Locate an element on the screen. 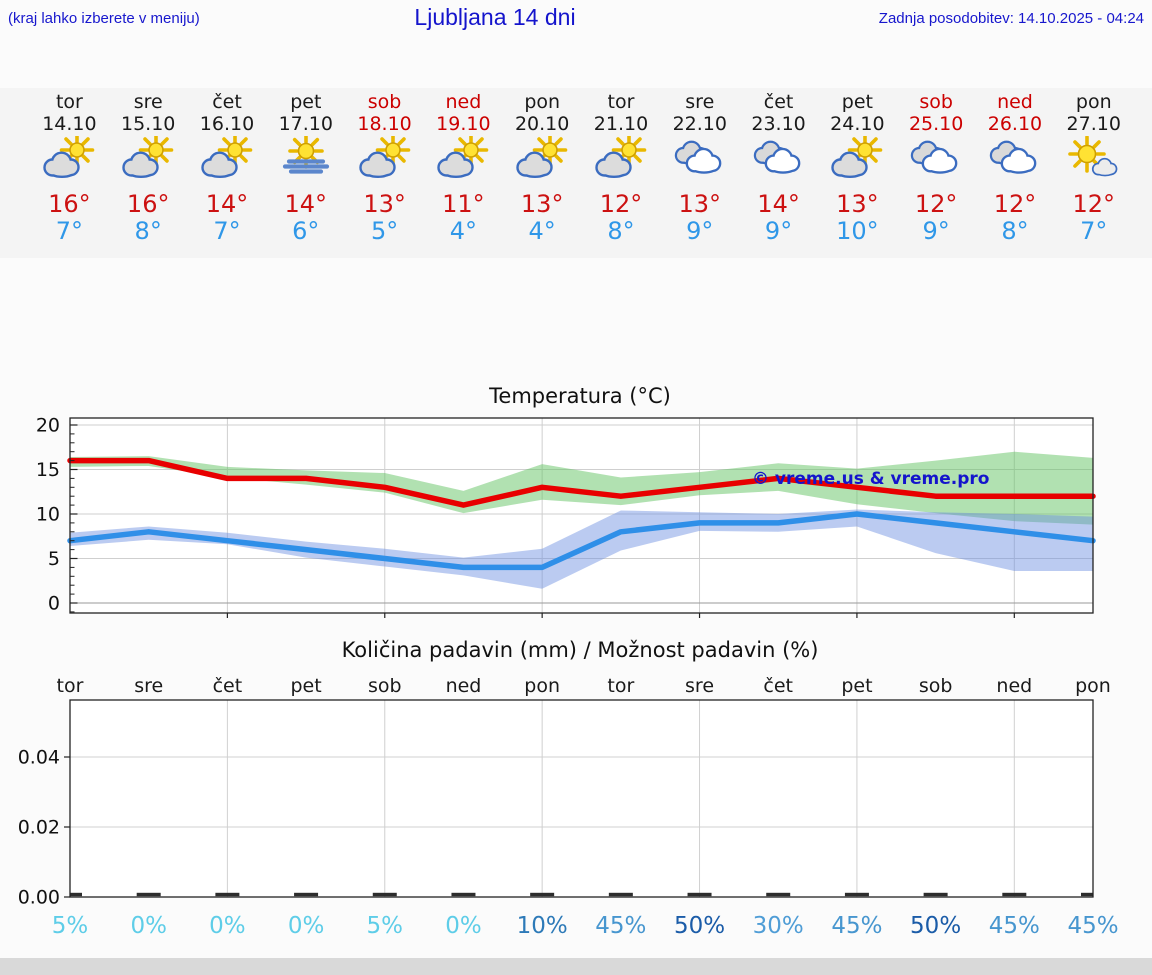 This screenshot has height=975, width=1152. day-date: 19.10 is located at coordinates (463, 124).